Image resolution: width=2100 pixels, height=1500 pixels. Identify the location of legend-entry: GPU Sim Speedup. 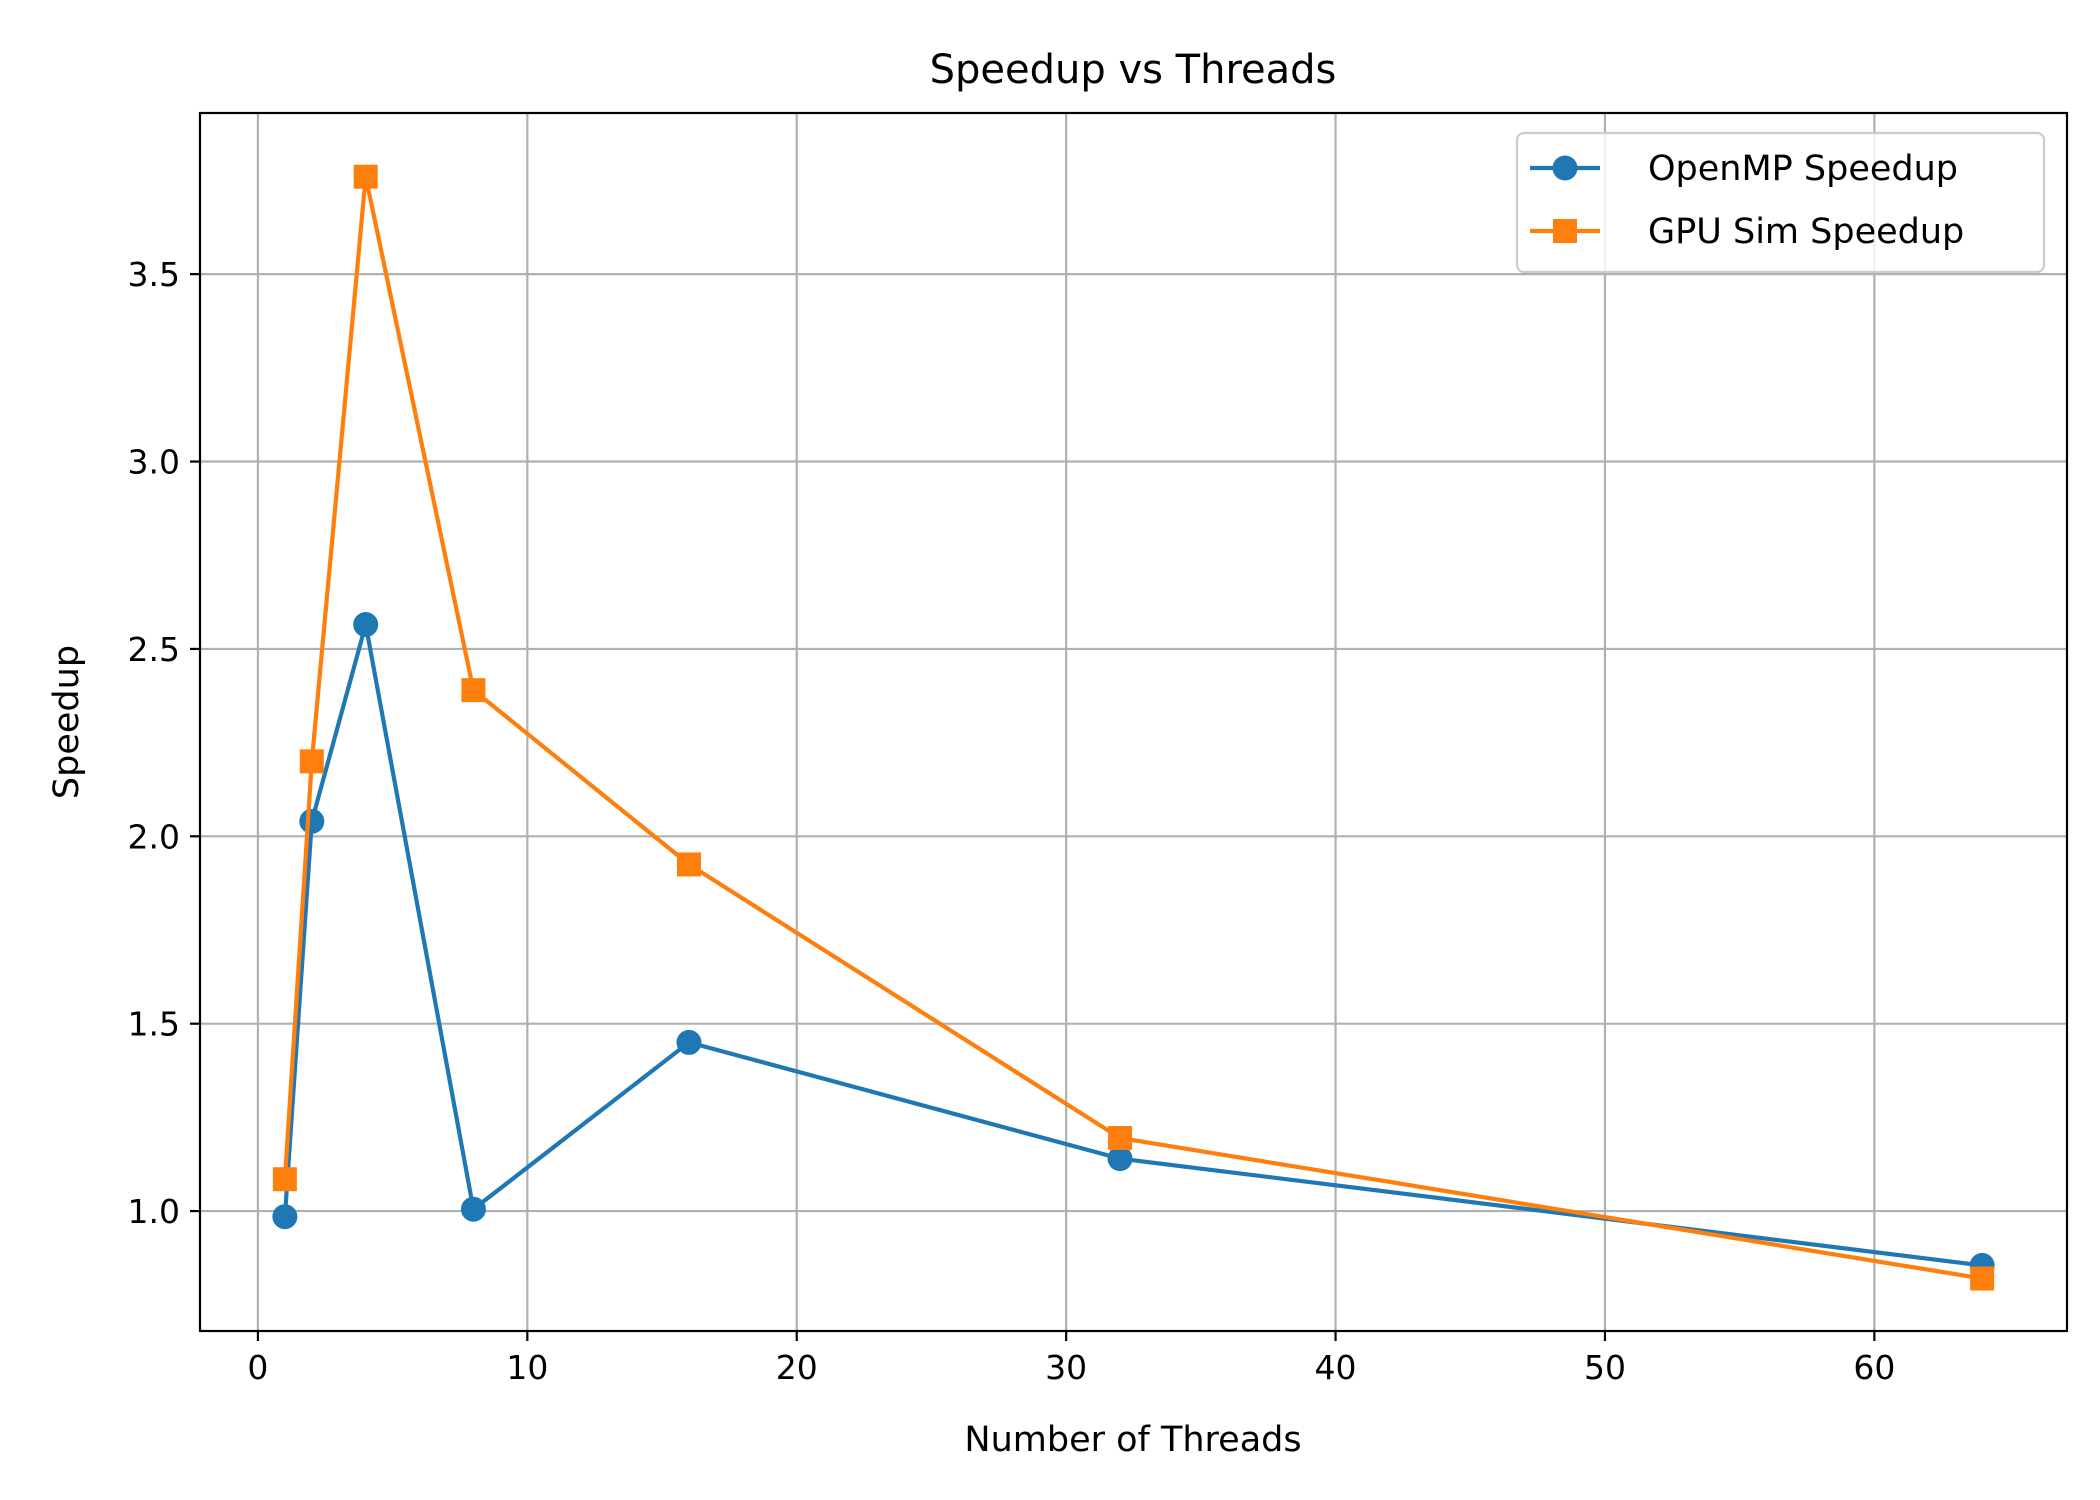
(1747, 232).